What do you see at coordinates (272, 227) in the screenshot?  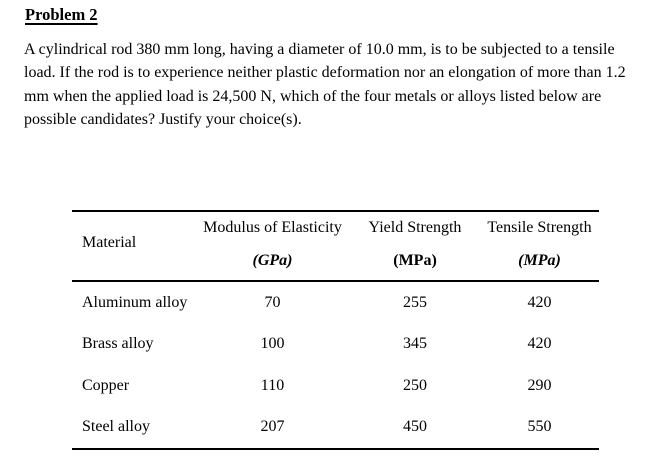 I see `header-modulus-label: Modulus of Elasticity` at bounding box center [272, 227].